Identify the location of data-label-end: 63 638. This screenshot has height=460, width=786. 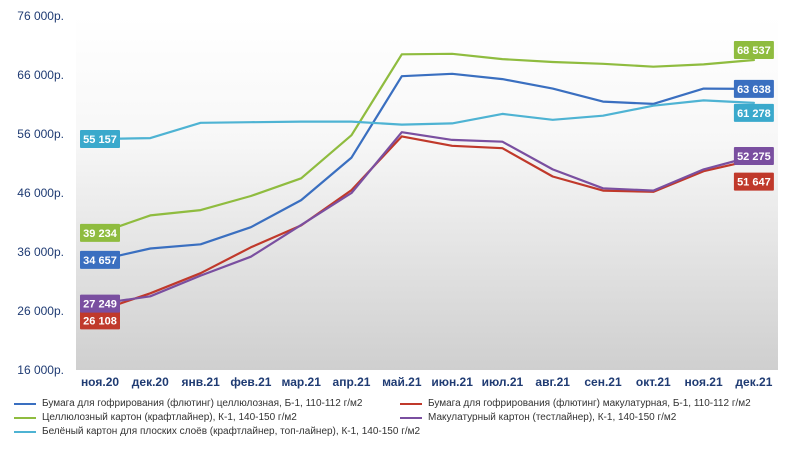
(753, 88).